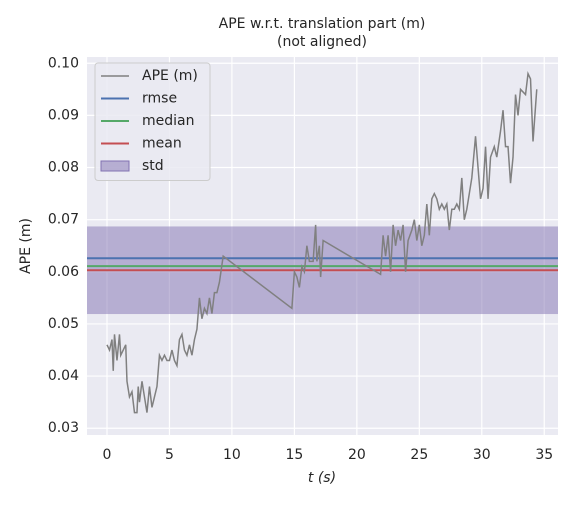 The height and width of the screenshot is (505, 578). I want to click on y-tick-label: 0.03, so click(63, 428).